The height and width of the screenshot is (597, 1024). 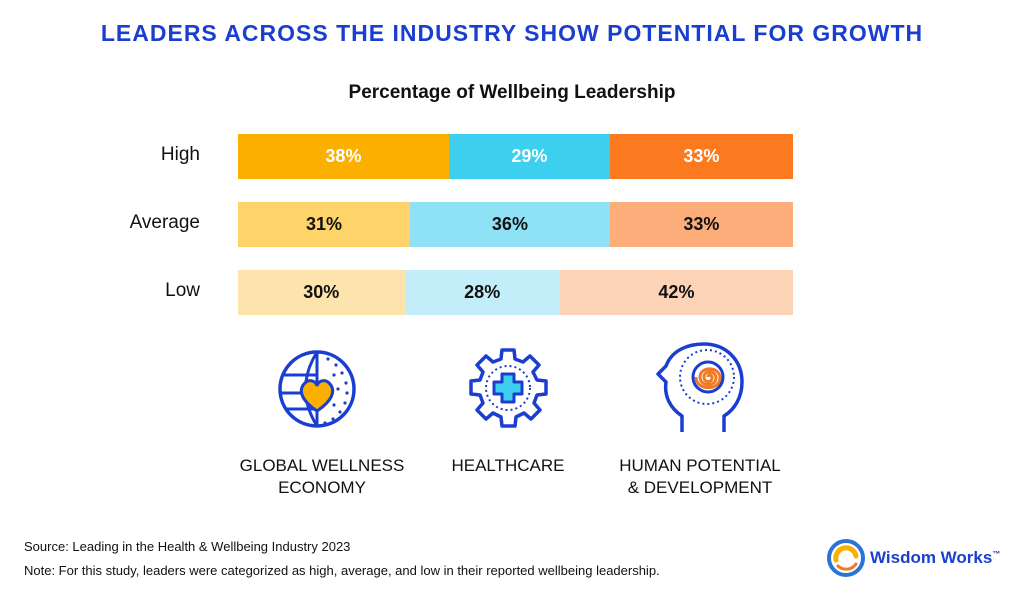 What do you see at coordinates (322, 476) in the screenshot?
I see `category-label-global-wellness: GLOBAL WELLNESS ECONOMY` at bounding box center [322, 476].